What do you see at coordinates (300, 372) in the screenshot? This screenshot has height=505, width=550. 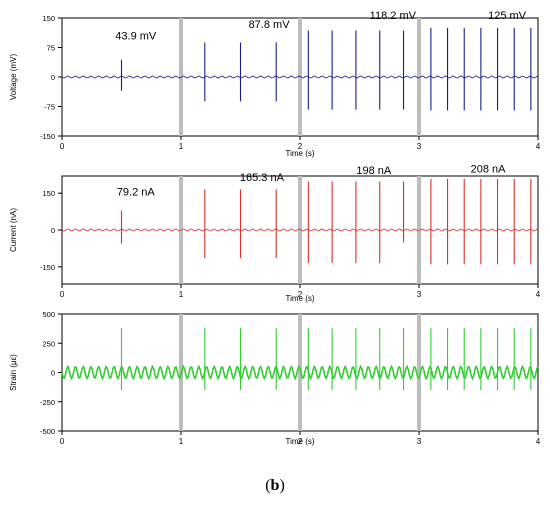 I see `panel3-signal-baseline` at bounding box center [300, 372].